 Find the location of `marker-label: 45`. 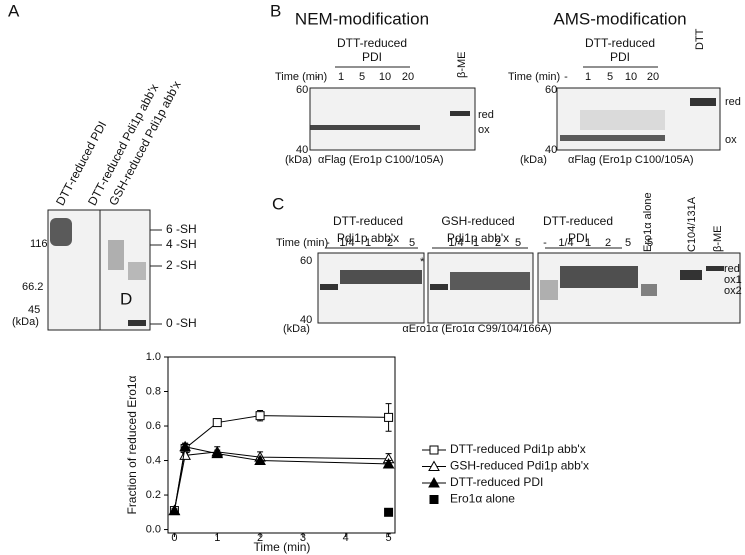

marker-label: 45 is located at coordinates (34, 310).